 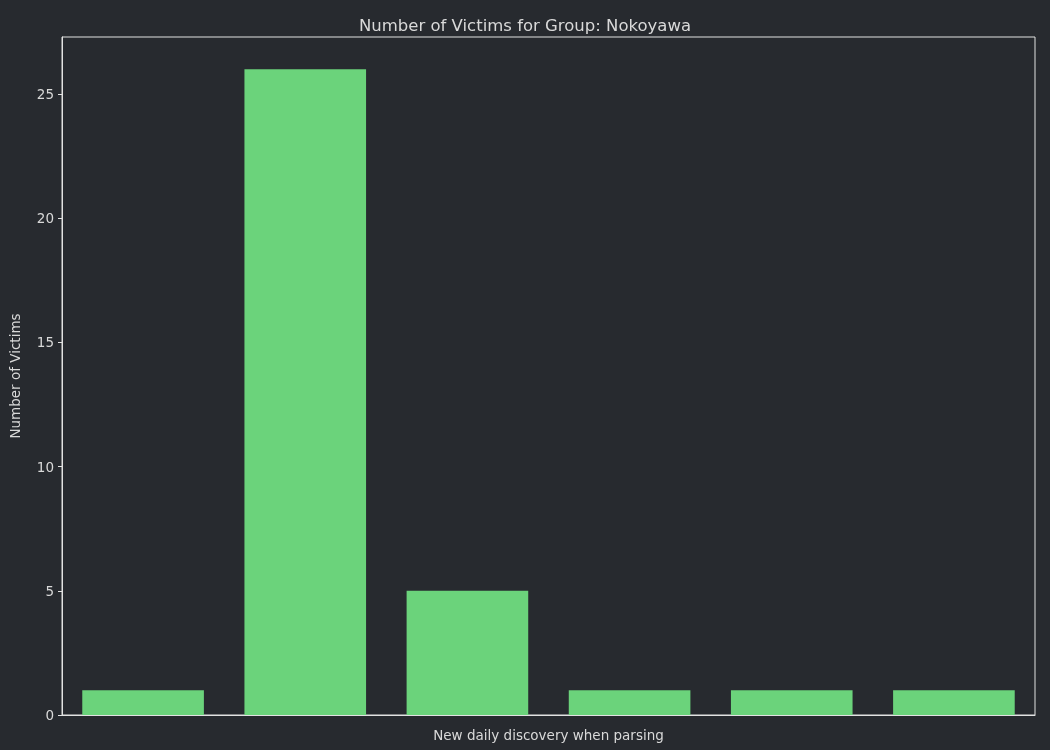 I want to click on y-tick-label: 10, so click(x=45, y=466).